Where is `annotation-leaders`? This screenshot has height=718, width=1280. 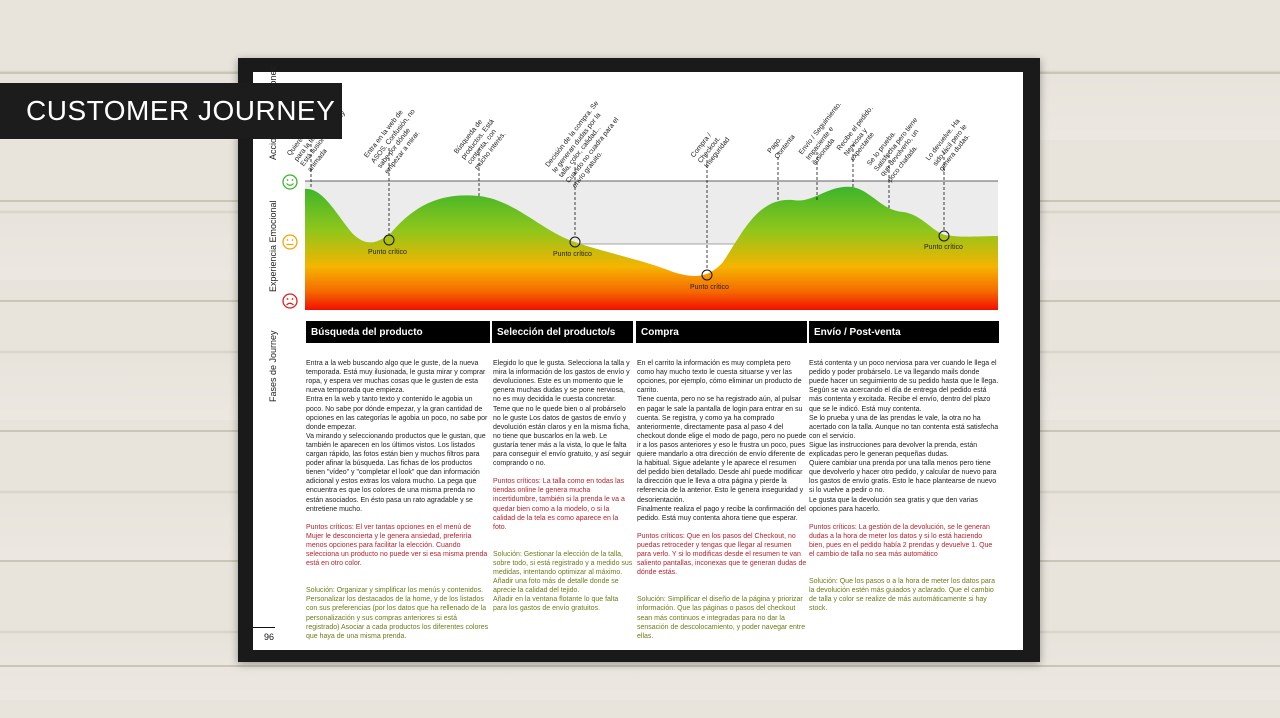 annotation-leaders is located at coordinates (627, 207).